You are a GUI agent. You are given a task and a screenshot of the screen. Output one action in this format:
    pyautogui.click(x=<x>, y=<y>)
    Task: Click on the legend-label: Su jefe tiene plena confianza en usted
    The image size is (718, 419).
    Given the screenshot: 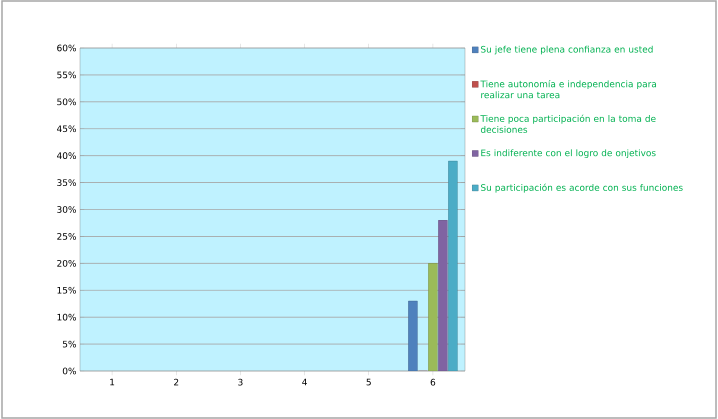 What is the action you would take?
    pyautogui.click(x=567, y=50)
    